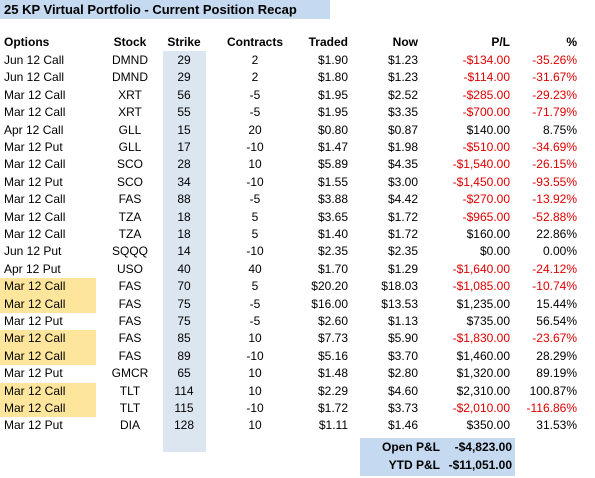 Image resolution: width=595 pixels, height=478 pixels. What do you see at coordinates (402, 94) in the screenshot?
I see `cell: $2.52` at bounding box center [402, 94].